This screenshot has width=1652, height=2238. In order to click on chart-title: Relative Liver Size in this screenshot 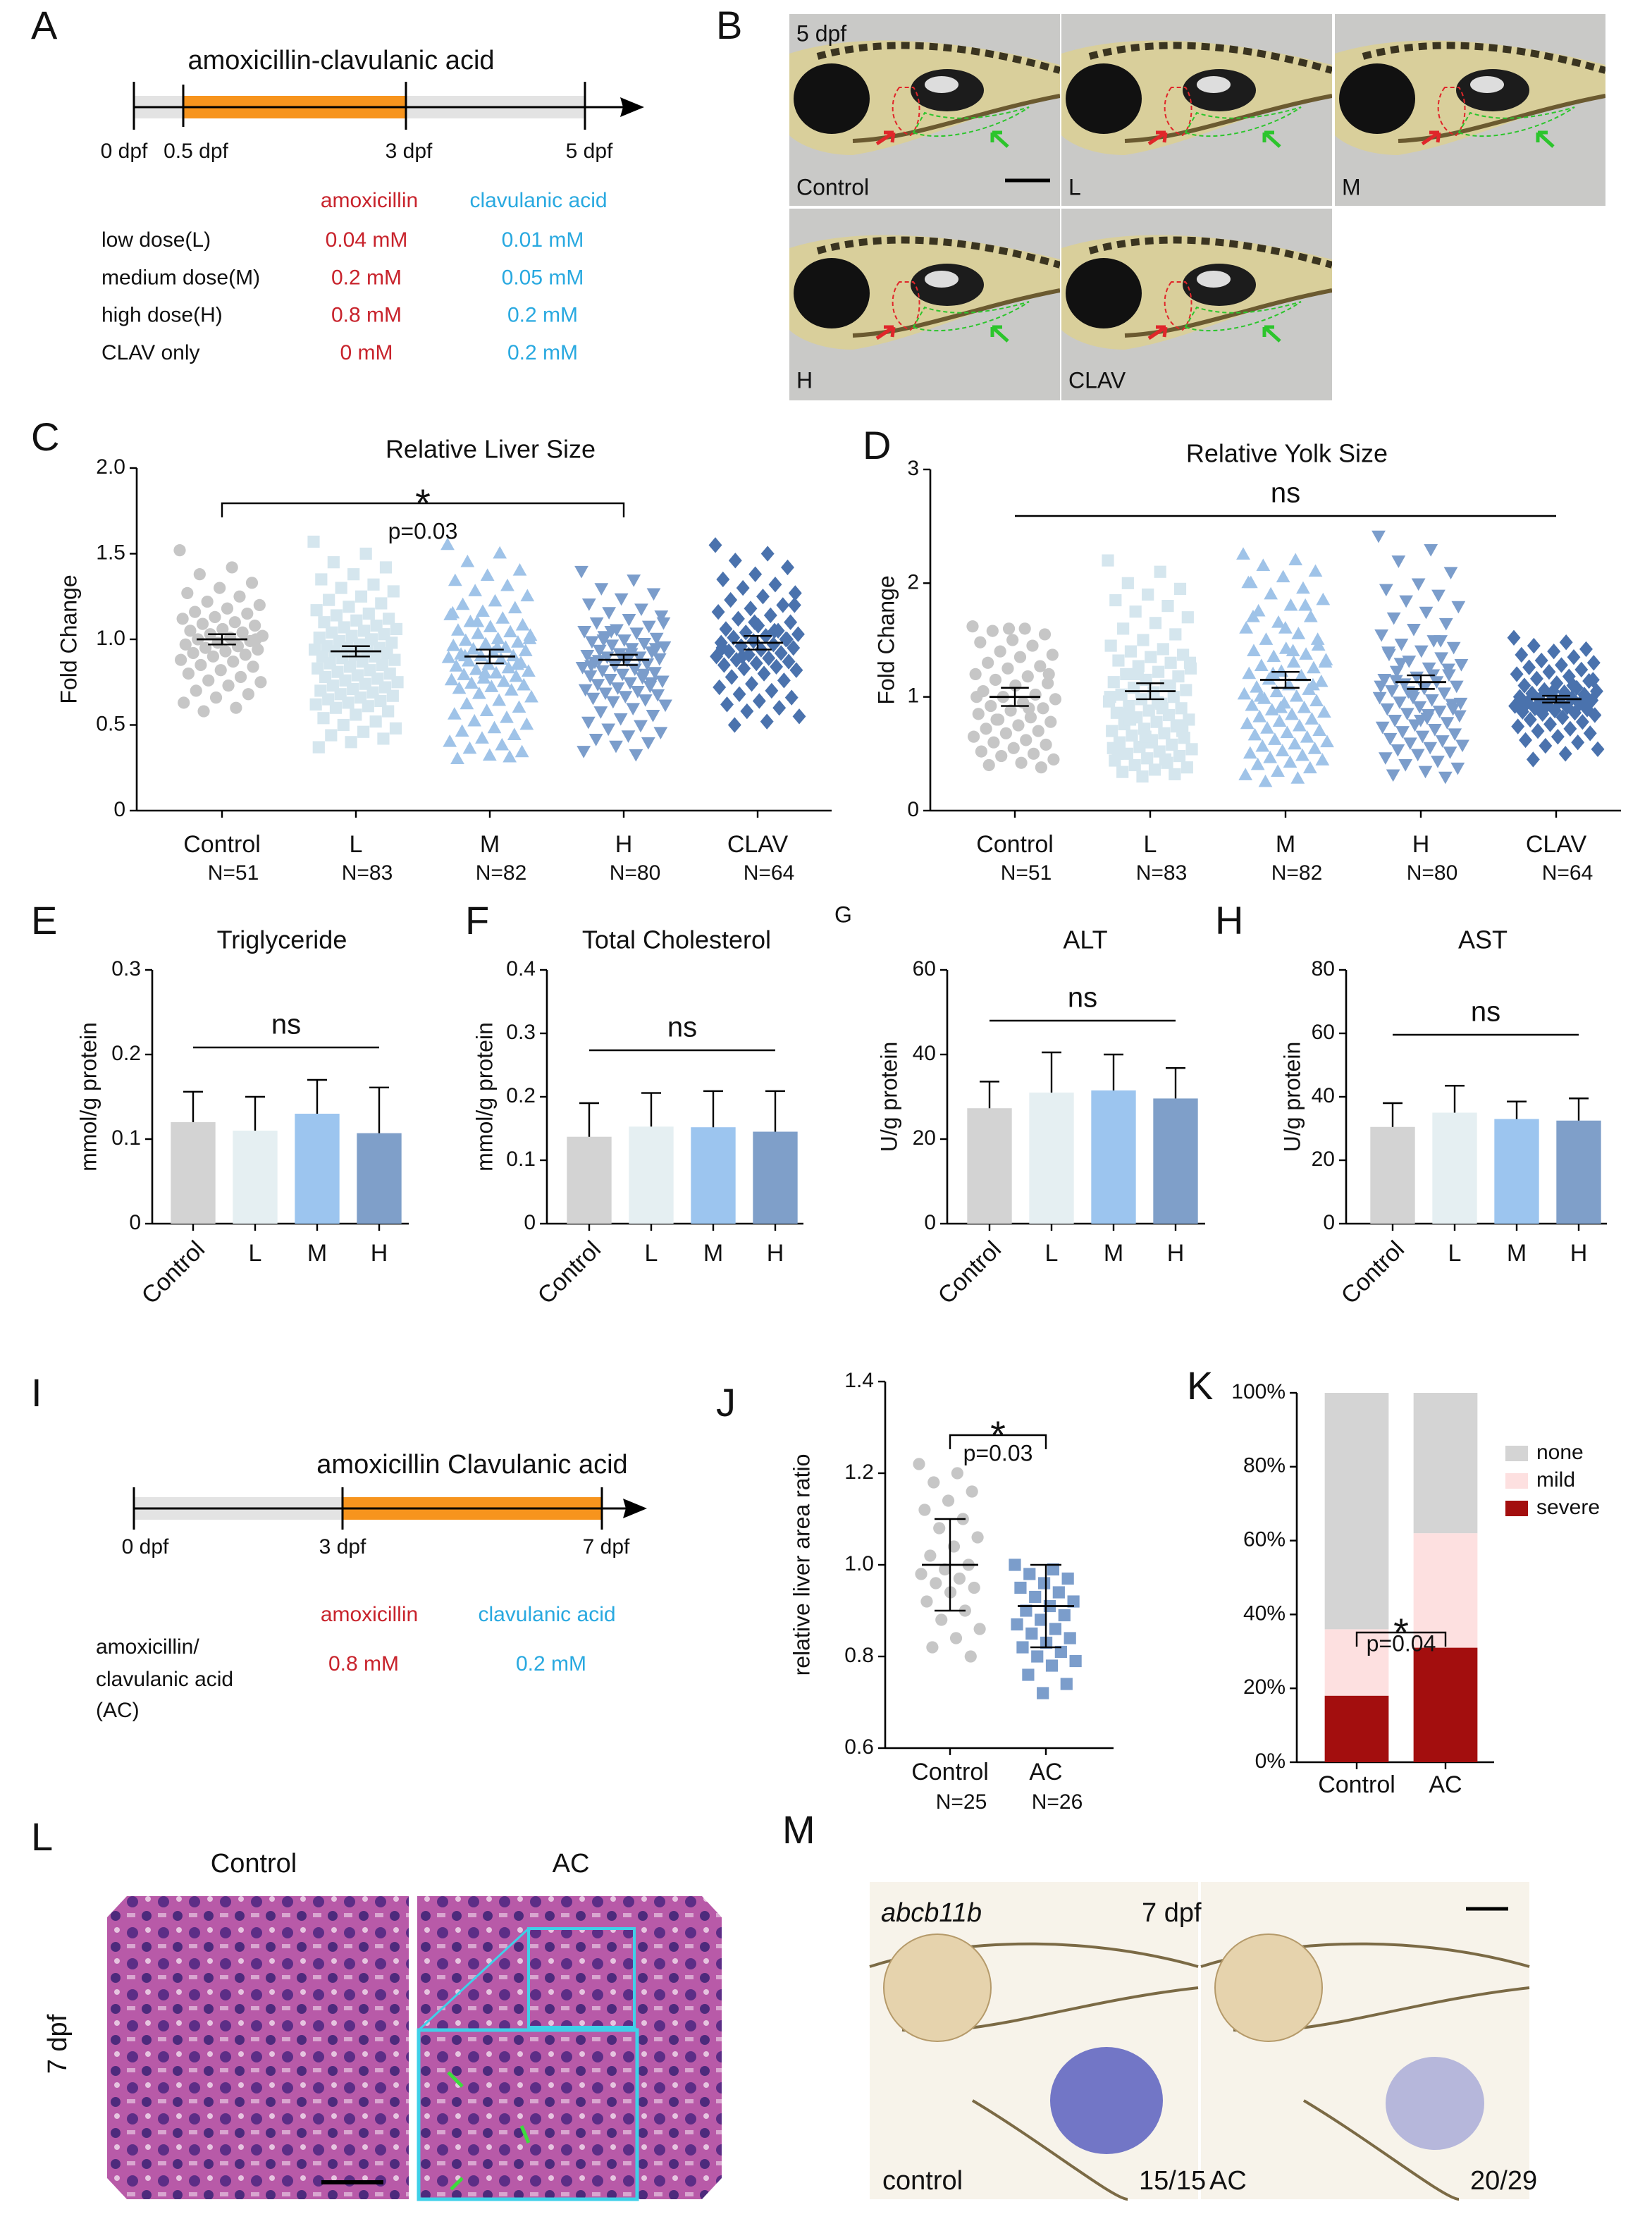, I will do `click(491, 449)`.